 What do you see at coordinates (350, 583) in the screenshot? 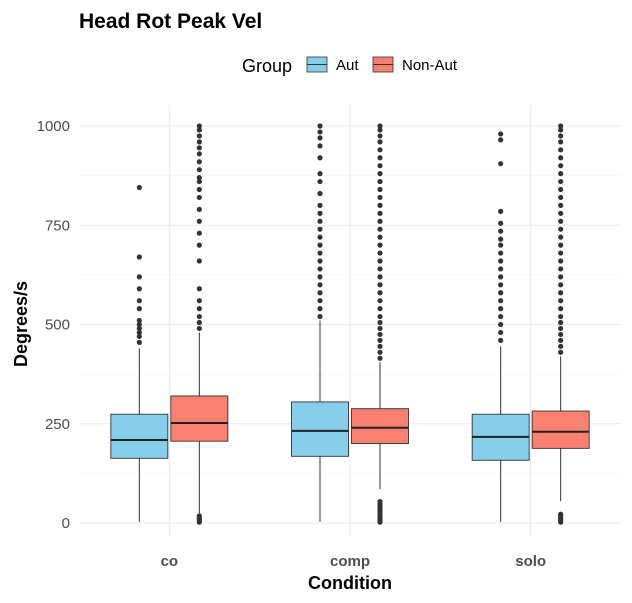
I see `x-axis-label: Condition` at bounding box center [350, 583].